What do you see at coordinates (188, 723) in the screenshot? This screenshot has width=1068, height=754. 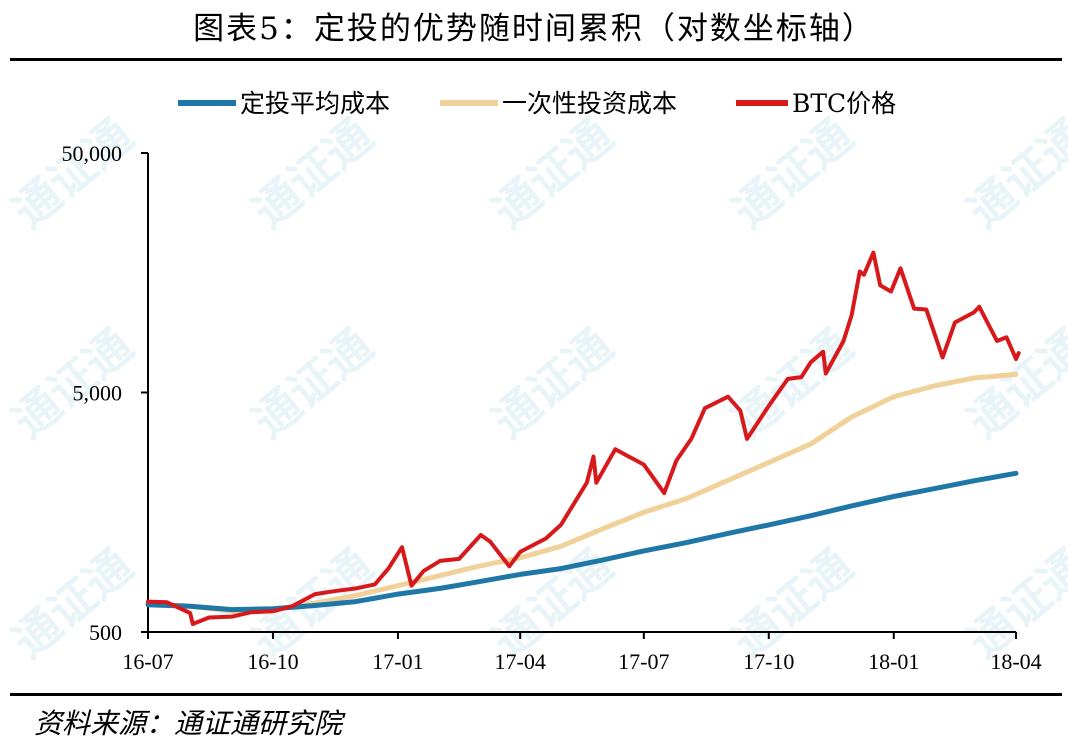 I see `source-note: 资料来源：通证通研究院` at bounding box center [188, 723].